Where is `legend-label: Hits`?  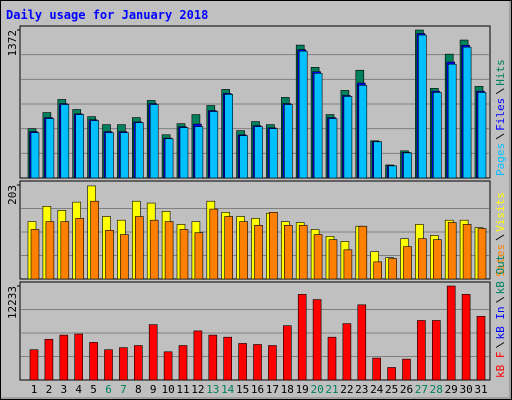
legend-label: Hits is located at coordinates (500, 72).